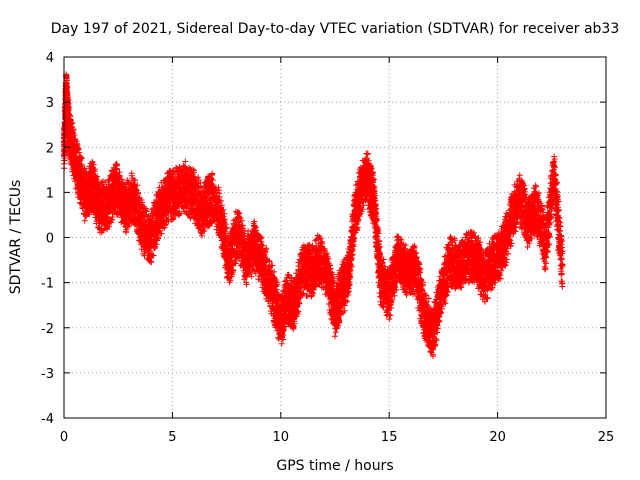 This screenshot has width=640, height=480. I want to click on x-tick-label: 25, so click(606, 437).